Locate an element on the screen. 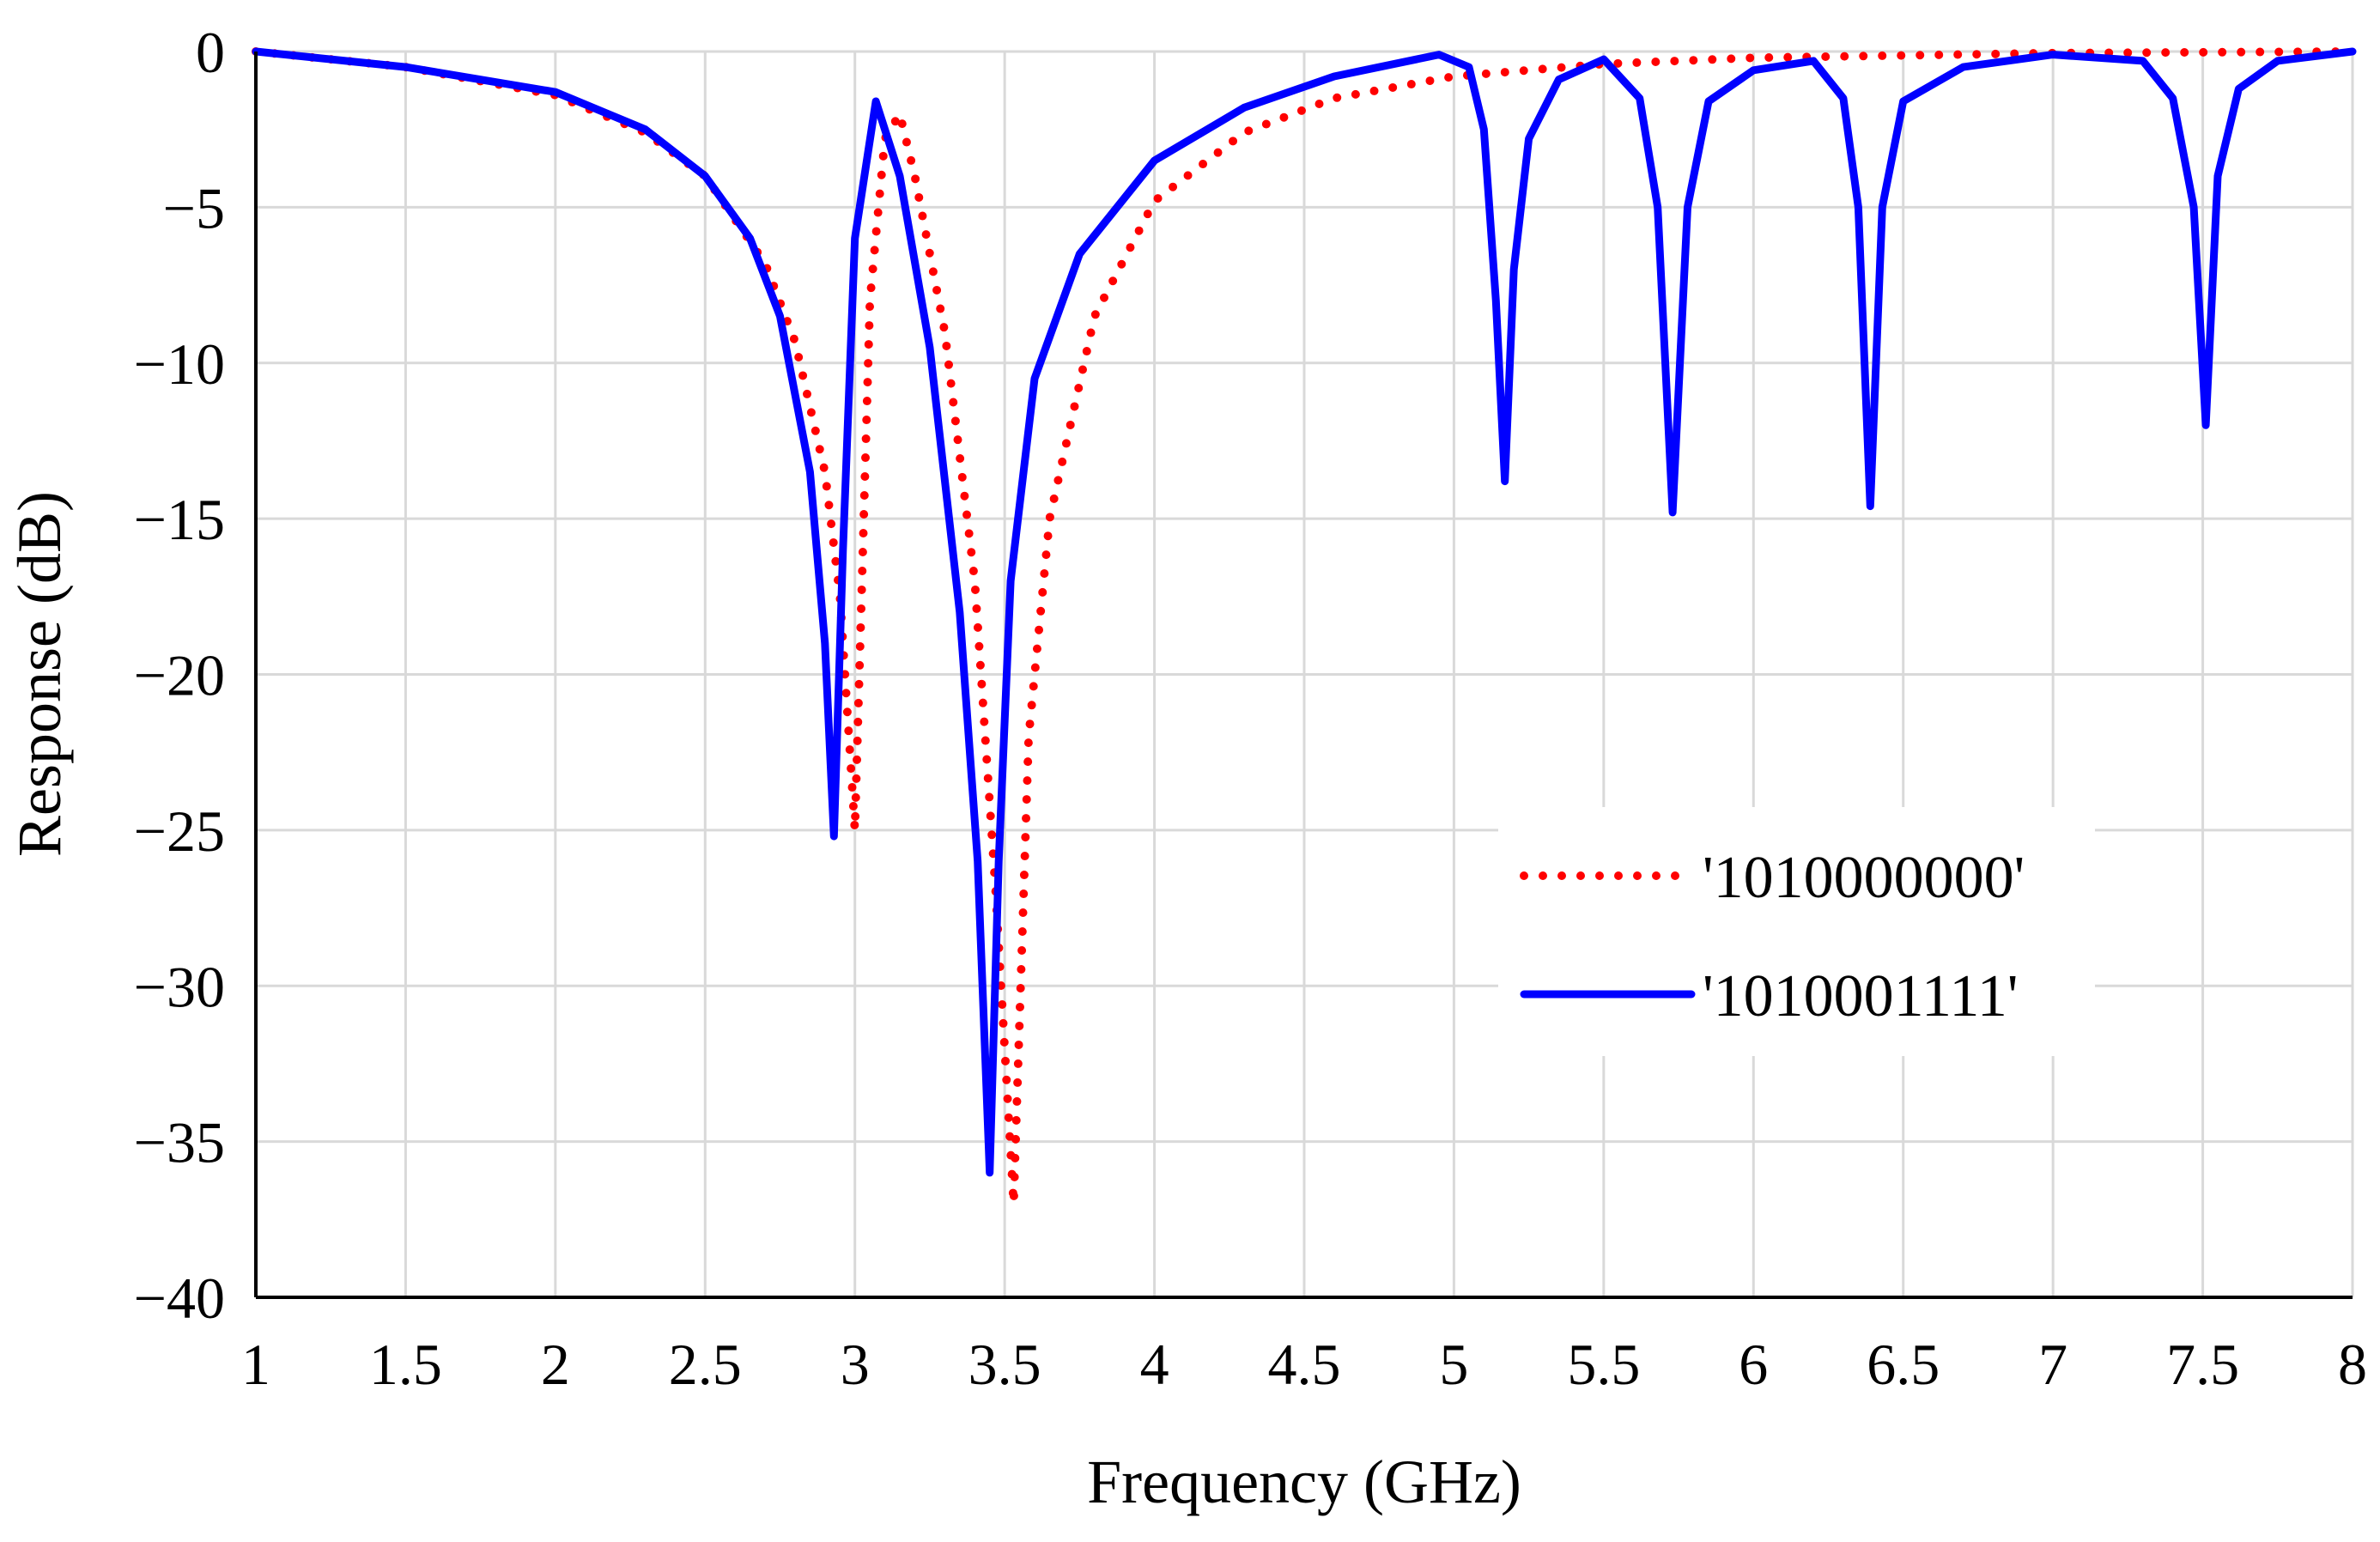 The height and width of the screenshot is (1542, 2380). x-axis-title: Frequency (GHz) is located at coordinates (1304, 1482).